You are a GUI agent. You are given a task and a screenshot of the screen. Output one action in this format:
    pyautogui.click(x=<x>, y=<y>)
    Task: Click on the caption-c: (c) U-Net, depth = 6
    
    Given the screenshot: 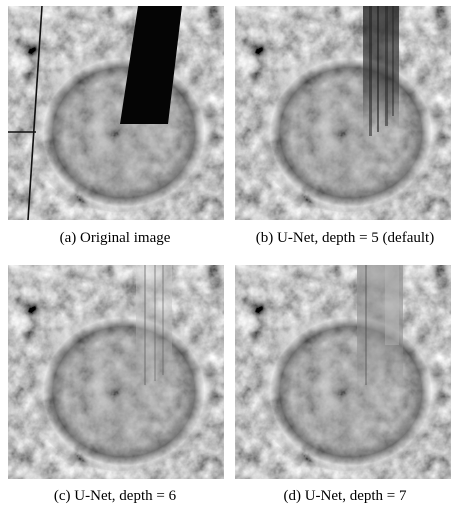 What is the action you would take?
    pyautogui.click(x=115, y=496)
    